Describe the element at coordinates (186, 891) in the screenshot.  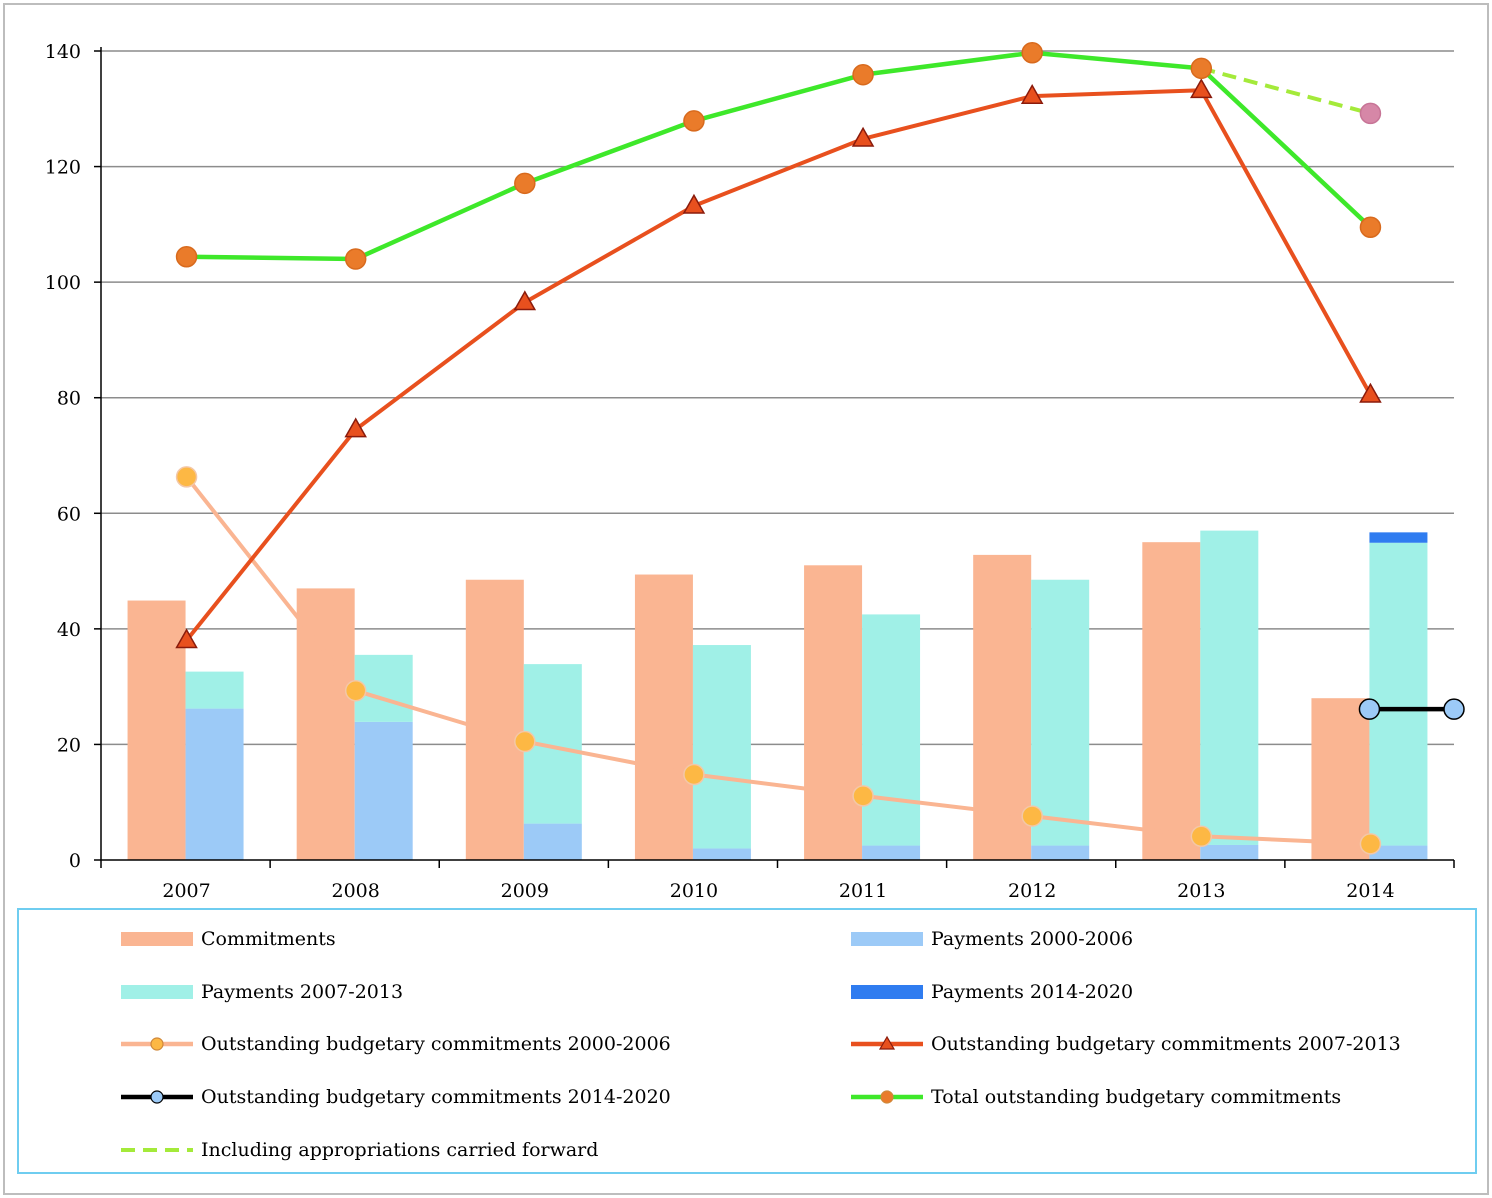
I see `x-tick-label: 2007` at that location.